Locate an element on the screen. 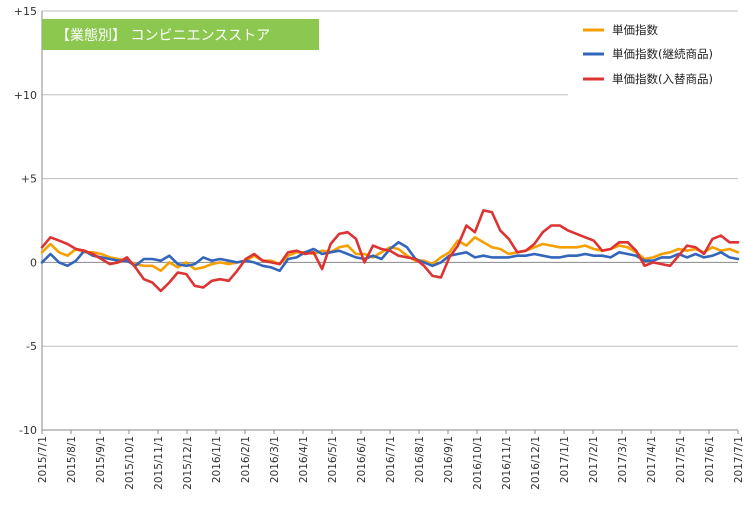 This screenshot has width=745, height=510. x-tick-label: 2016/4/1 is located at coordinates (304, 459).